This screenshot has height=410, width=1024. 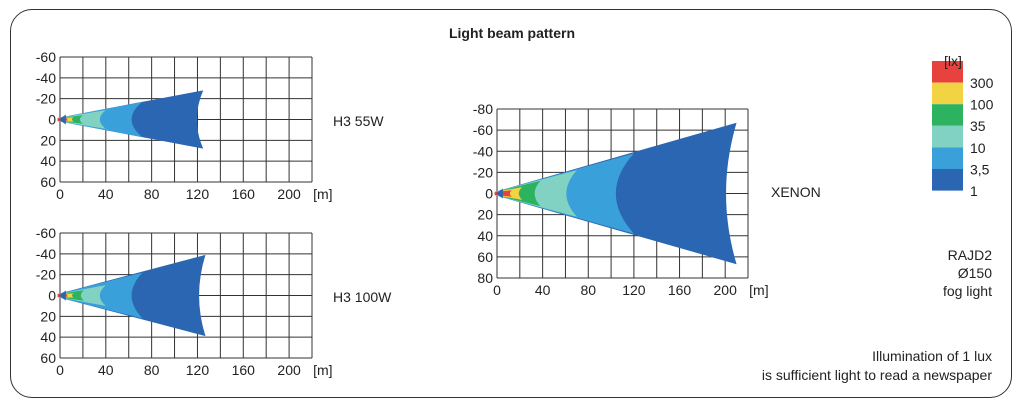 What do you see at coordinates (358, 121) in the screenshot?
I see `series-label: H3 55W` at bounding box center [358, 121].